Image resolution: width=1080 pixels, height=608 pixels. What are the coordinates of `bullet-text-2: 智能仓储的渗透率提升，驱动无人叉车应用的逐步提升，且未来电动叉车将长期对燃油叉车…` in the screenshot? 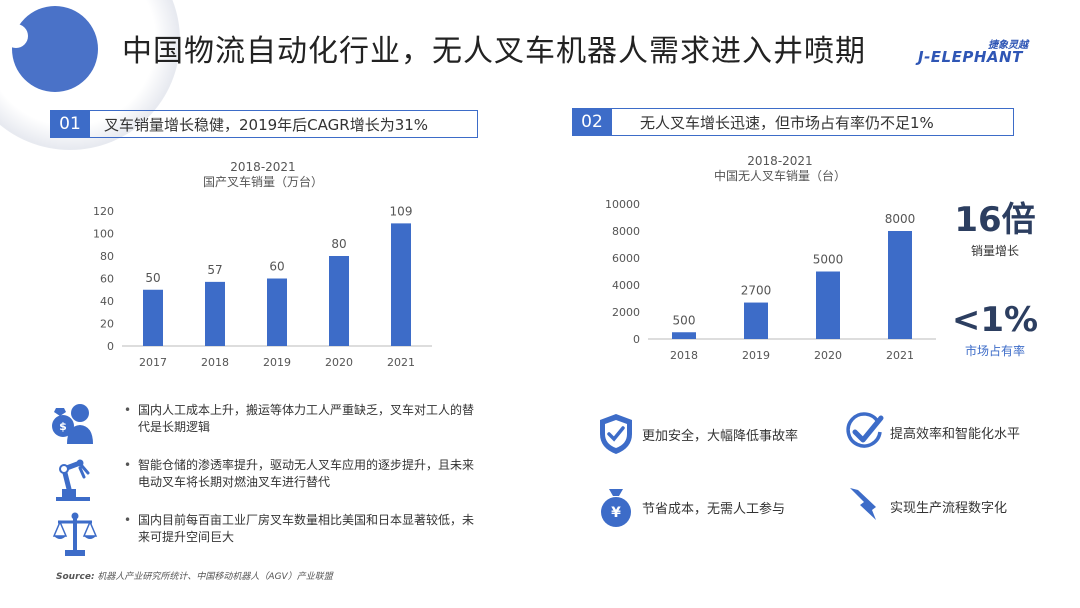 It's located at (304, 474).